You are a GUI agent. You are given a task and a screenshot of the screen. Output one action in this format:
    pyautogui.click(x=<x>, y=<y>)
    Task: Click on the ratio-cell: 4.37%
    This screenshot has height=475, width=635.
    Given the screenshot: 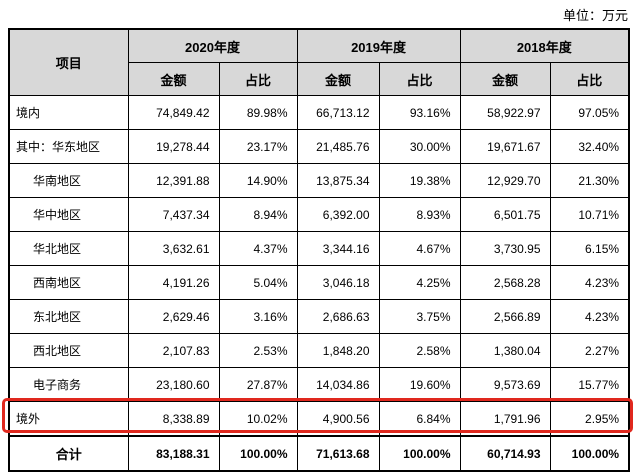 What is the action you would take?
    pyautogui.click(x=258, y=248)
    